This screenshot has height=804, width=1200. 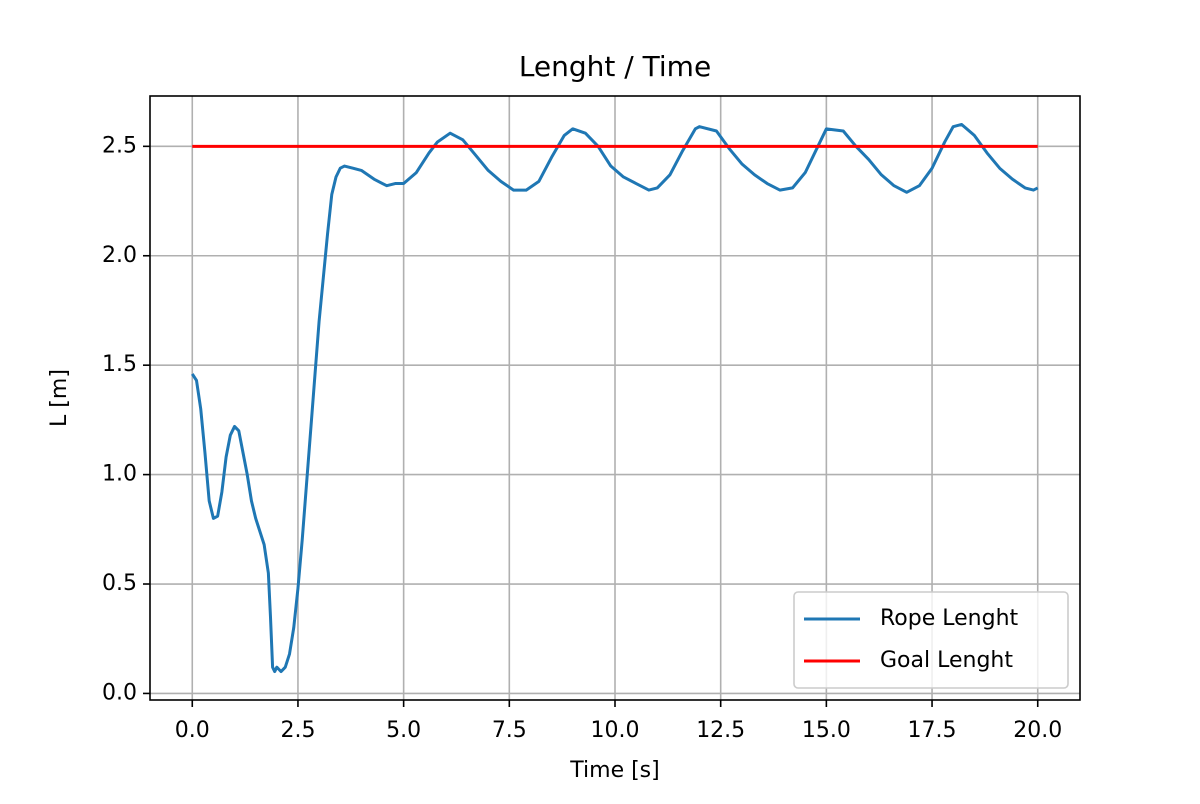 What do you see at coordinates (614, 770) in the screenshot?
I see `x-axis-label: Time [s]` at bounding box center [614, 770].